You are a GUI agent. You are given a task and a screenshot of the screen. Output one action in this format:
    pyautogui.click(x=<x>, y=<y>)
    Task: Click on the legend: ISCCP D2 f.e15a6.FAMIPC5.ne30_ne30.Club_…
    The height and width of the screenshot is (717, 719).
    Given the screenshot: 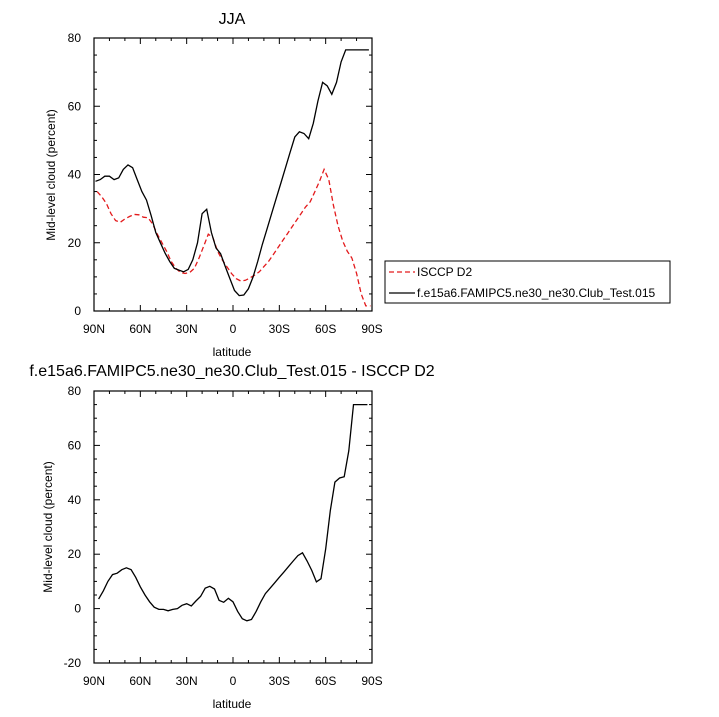 What is the action you would take?
    pyautogui.click(x=527, y=282)
    